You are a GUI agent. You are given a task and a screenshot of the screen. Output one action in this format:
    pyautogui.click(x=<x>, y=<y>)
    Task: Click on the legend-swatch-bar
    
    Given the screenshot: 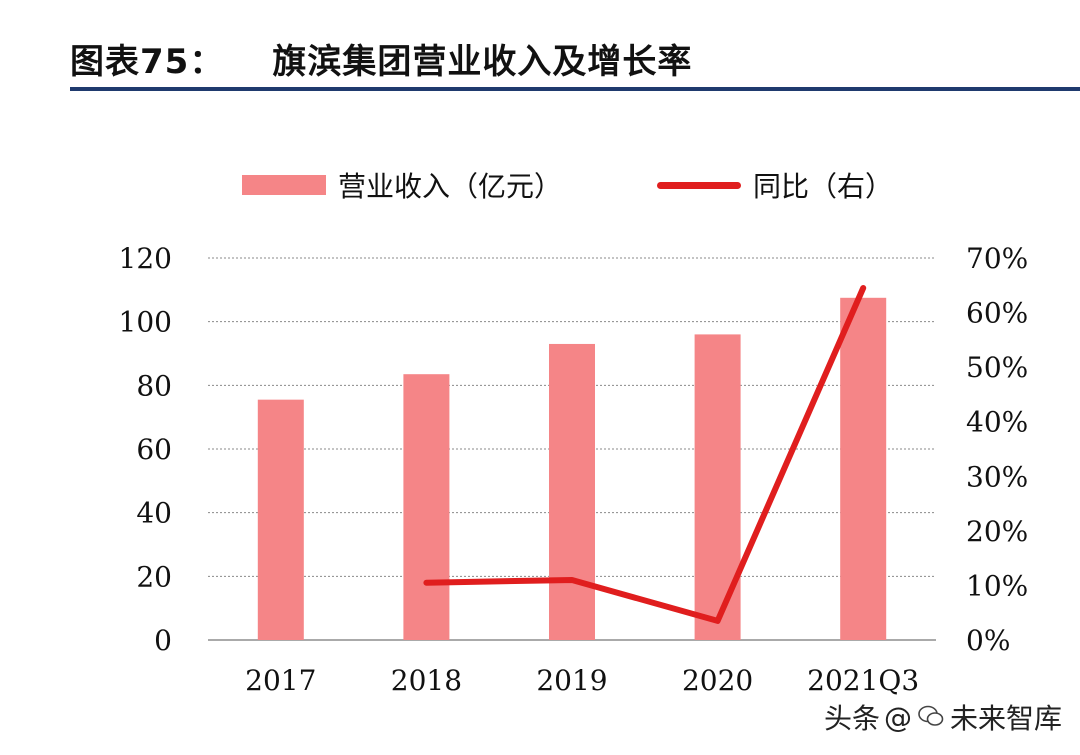 What is the action you would take?
    pyautogui.click(x=284, y=185)
    